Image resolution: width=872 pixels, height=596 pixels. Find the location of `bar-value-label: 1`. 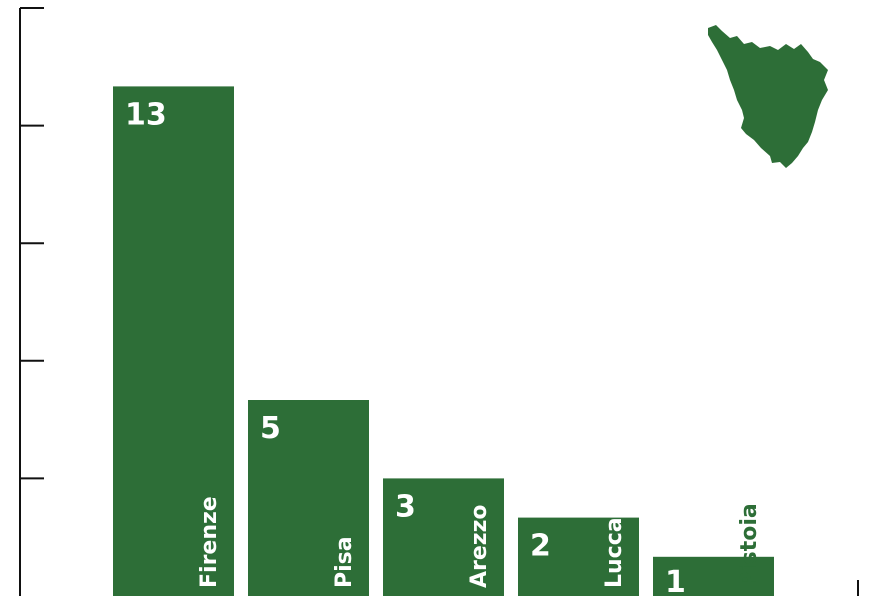

bar-value-label: 1 is located at coordinates (675, 580).